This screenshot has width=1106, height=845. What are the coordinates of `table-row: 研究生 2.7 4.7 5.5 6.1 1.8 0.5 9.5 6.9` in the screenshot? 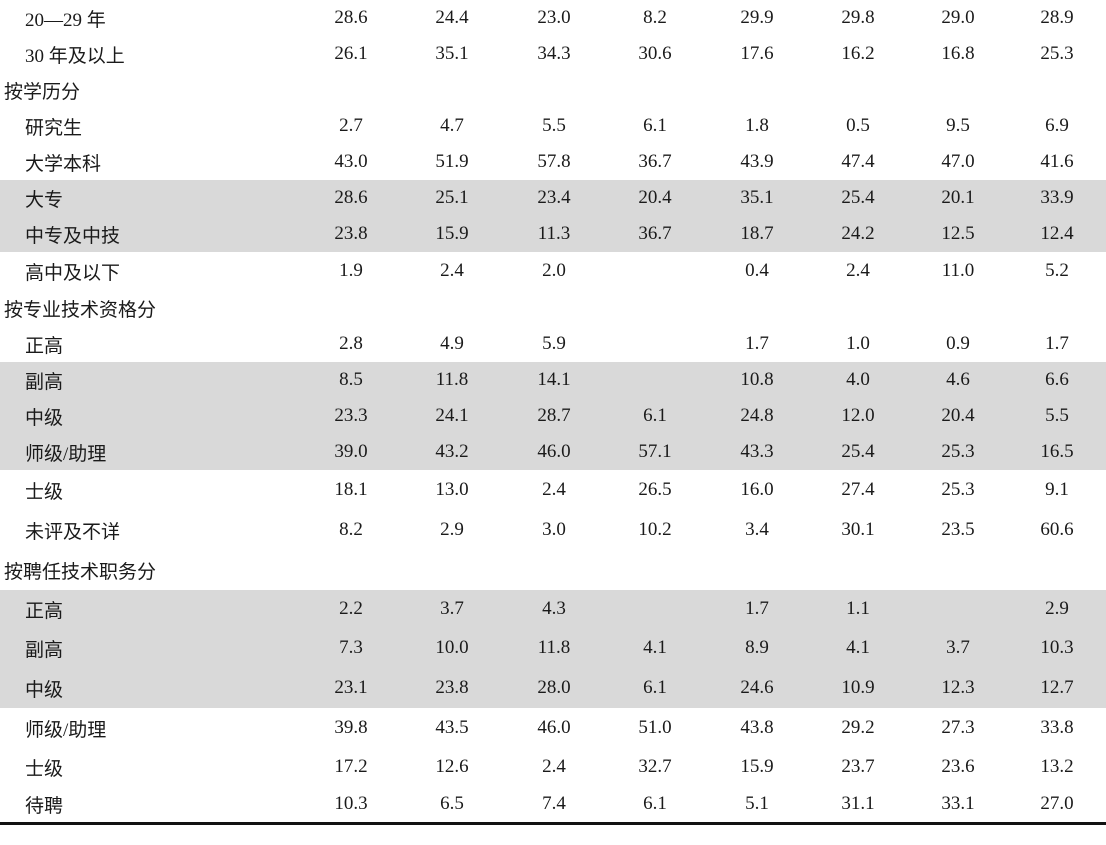 It's located at (553, 126).